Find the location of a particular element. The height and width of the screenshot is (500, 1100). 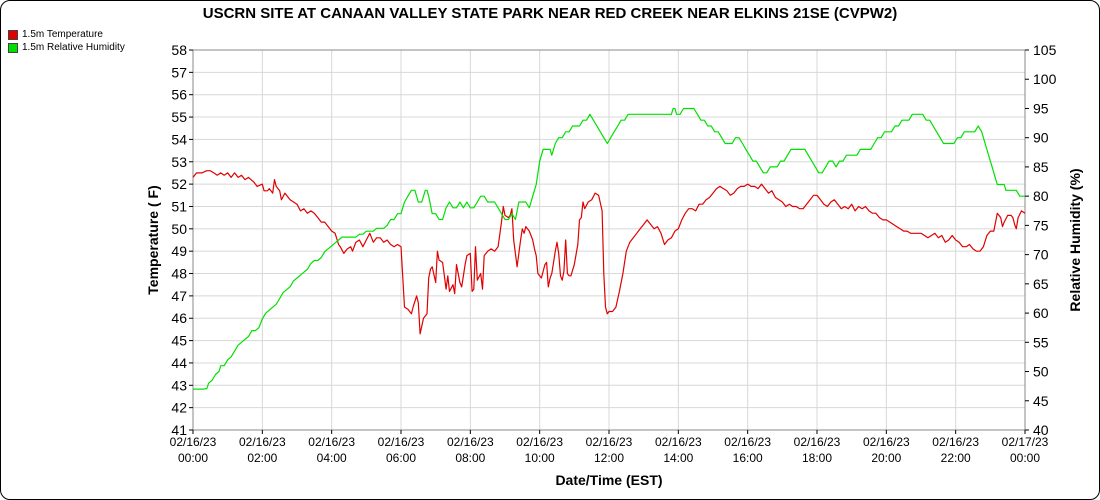

y-tick-label-left: 52 is located at coordinates (179, 184).